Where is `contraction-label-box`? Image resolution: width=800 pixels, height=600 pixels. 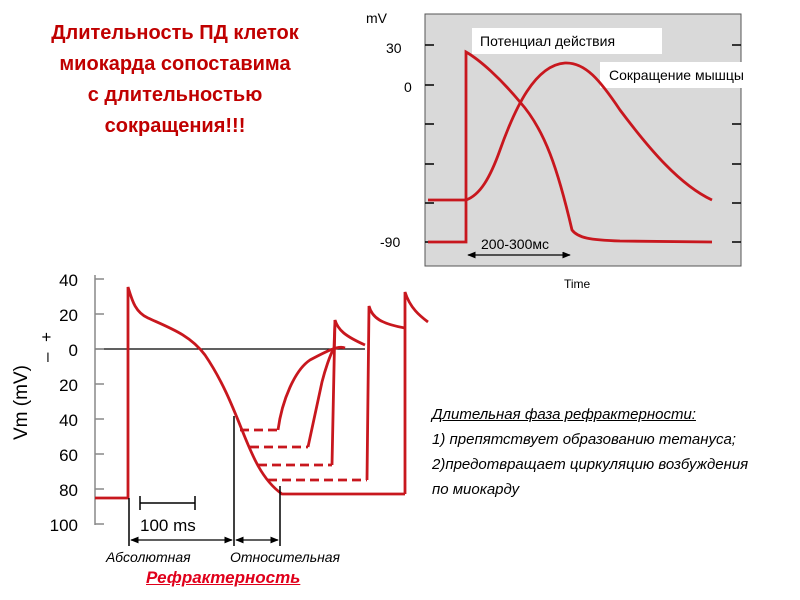 contraction-label-box is located at coordinates (685, 75).